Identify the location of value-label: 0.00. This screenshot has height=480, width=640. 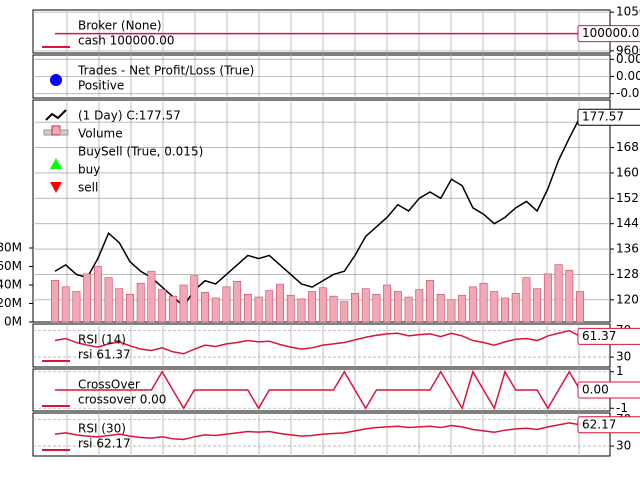
(595, 390).